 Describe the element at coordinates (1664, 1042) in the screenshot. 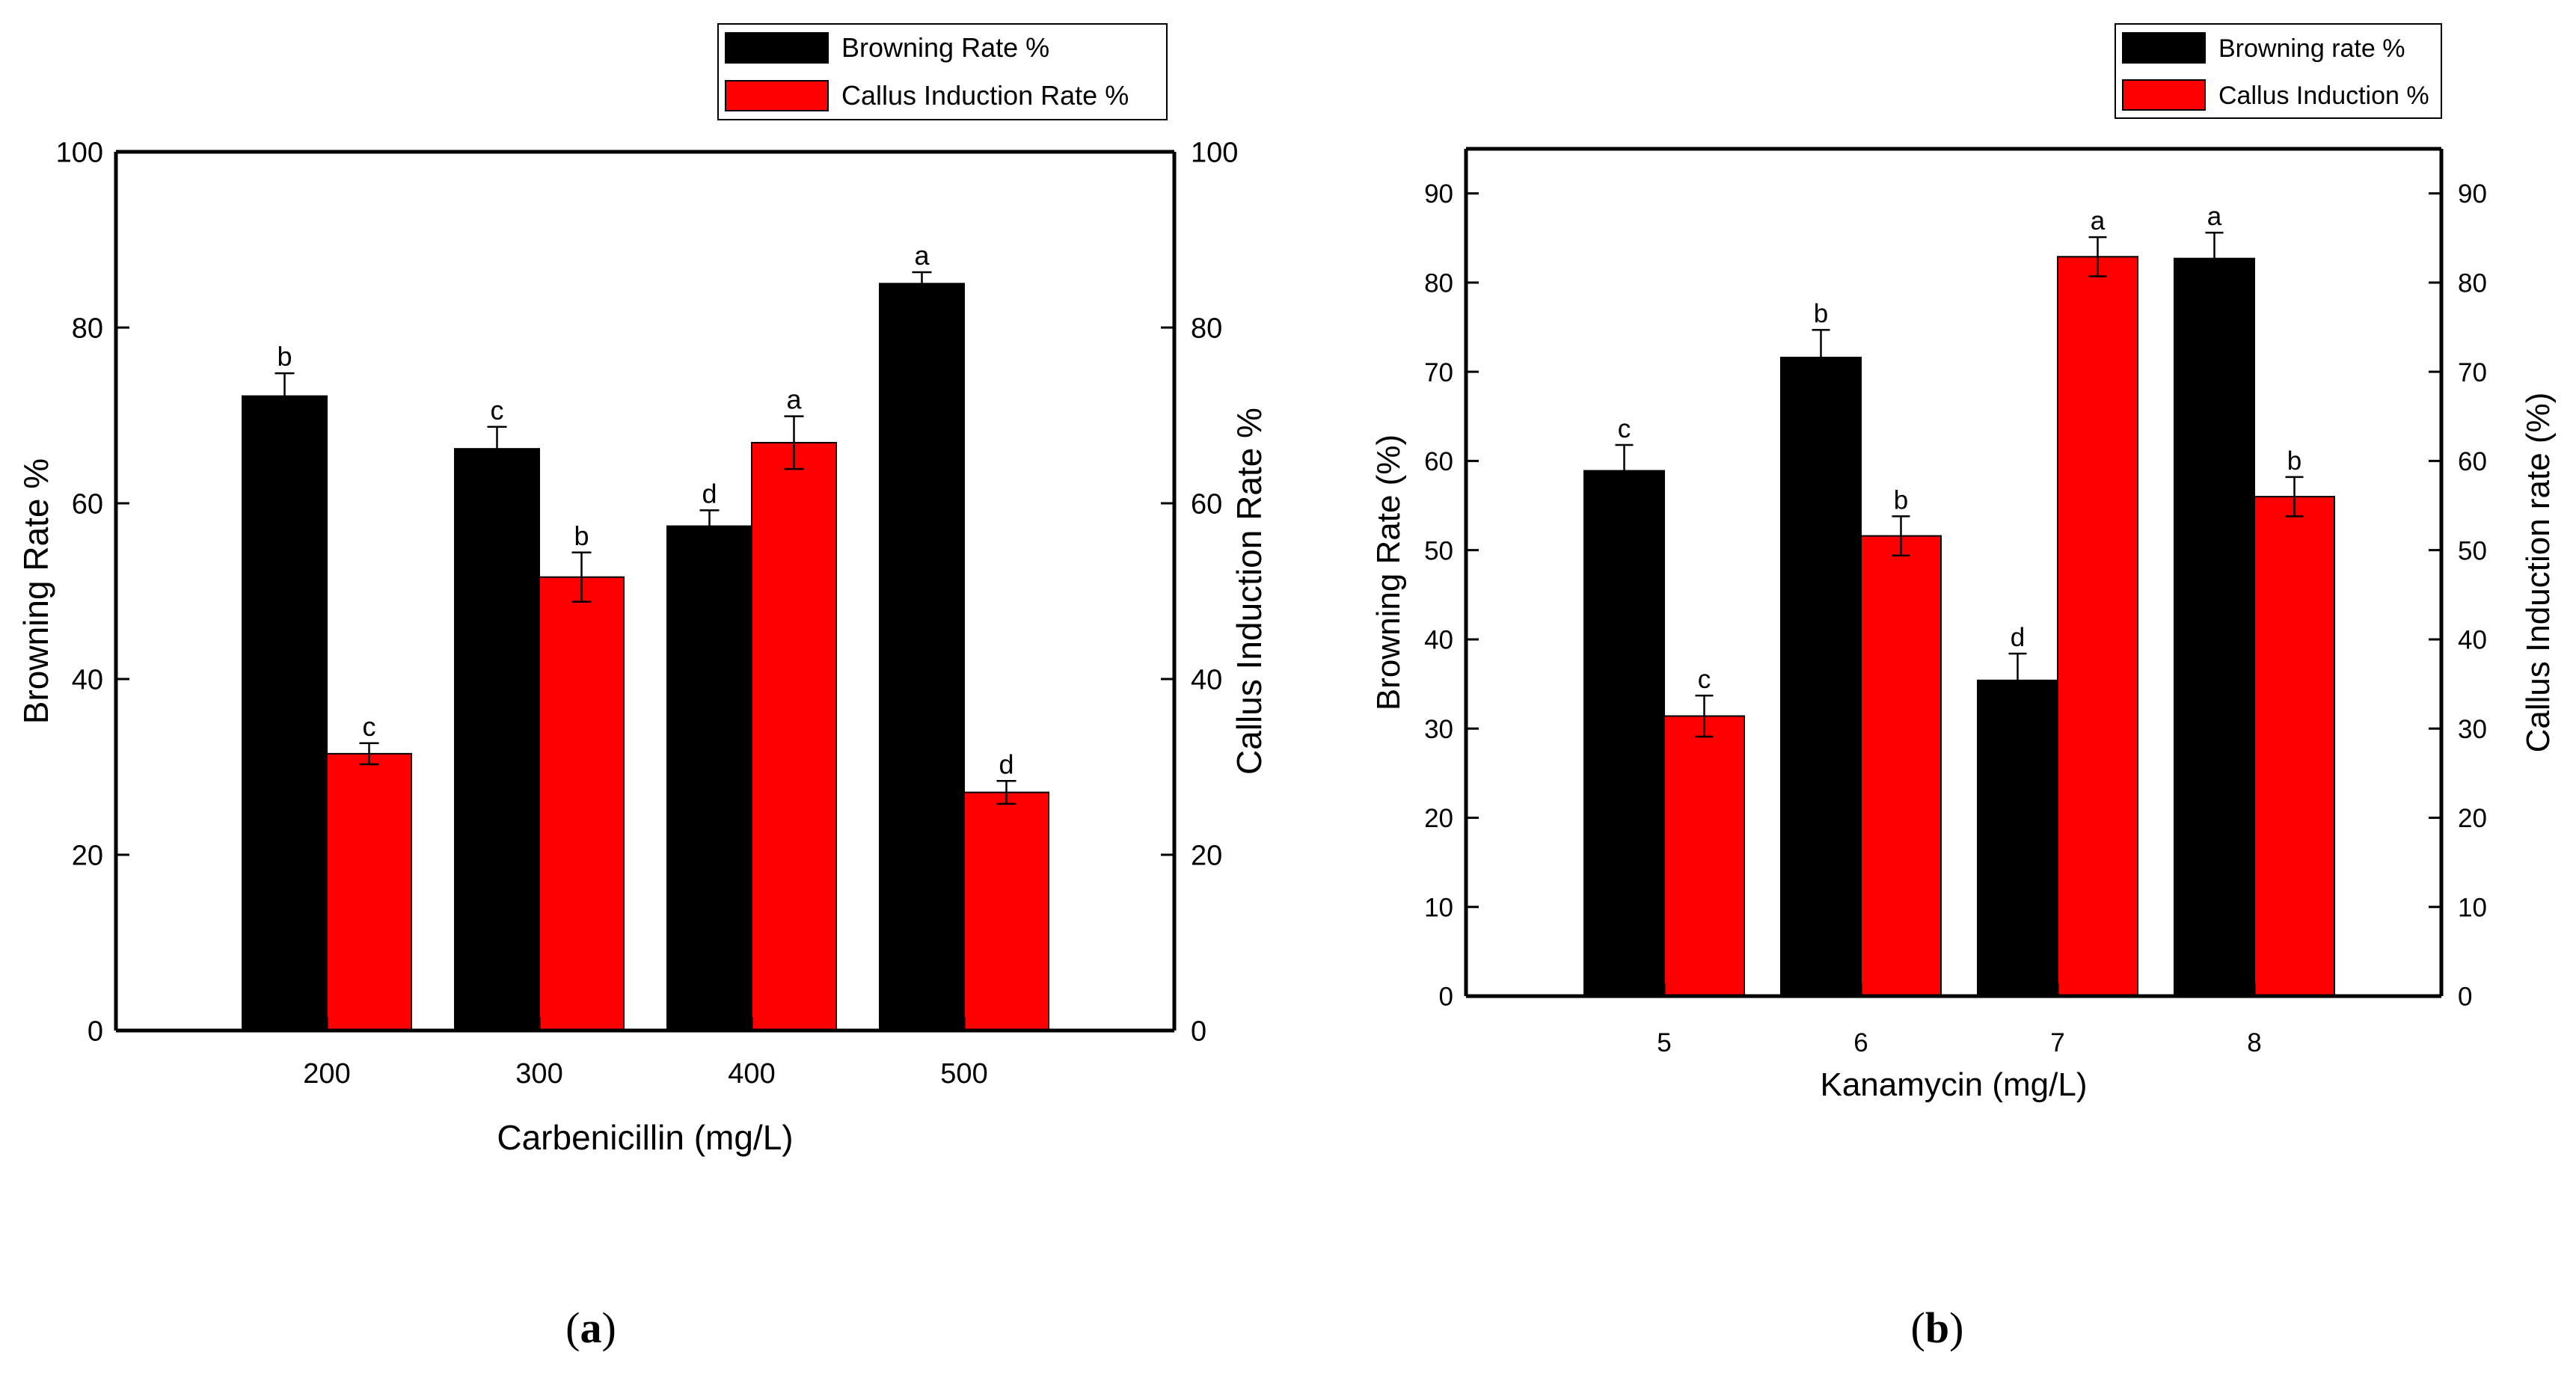

I see `x-tick-label: 5` at that location.